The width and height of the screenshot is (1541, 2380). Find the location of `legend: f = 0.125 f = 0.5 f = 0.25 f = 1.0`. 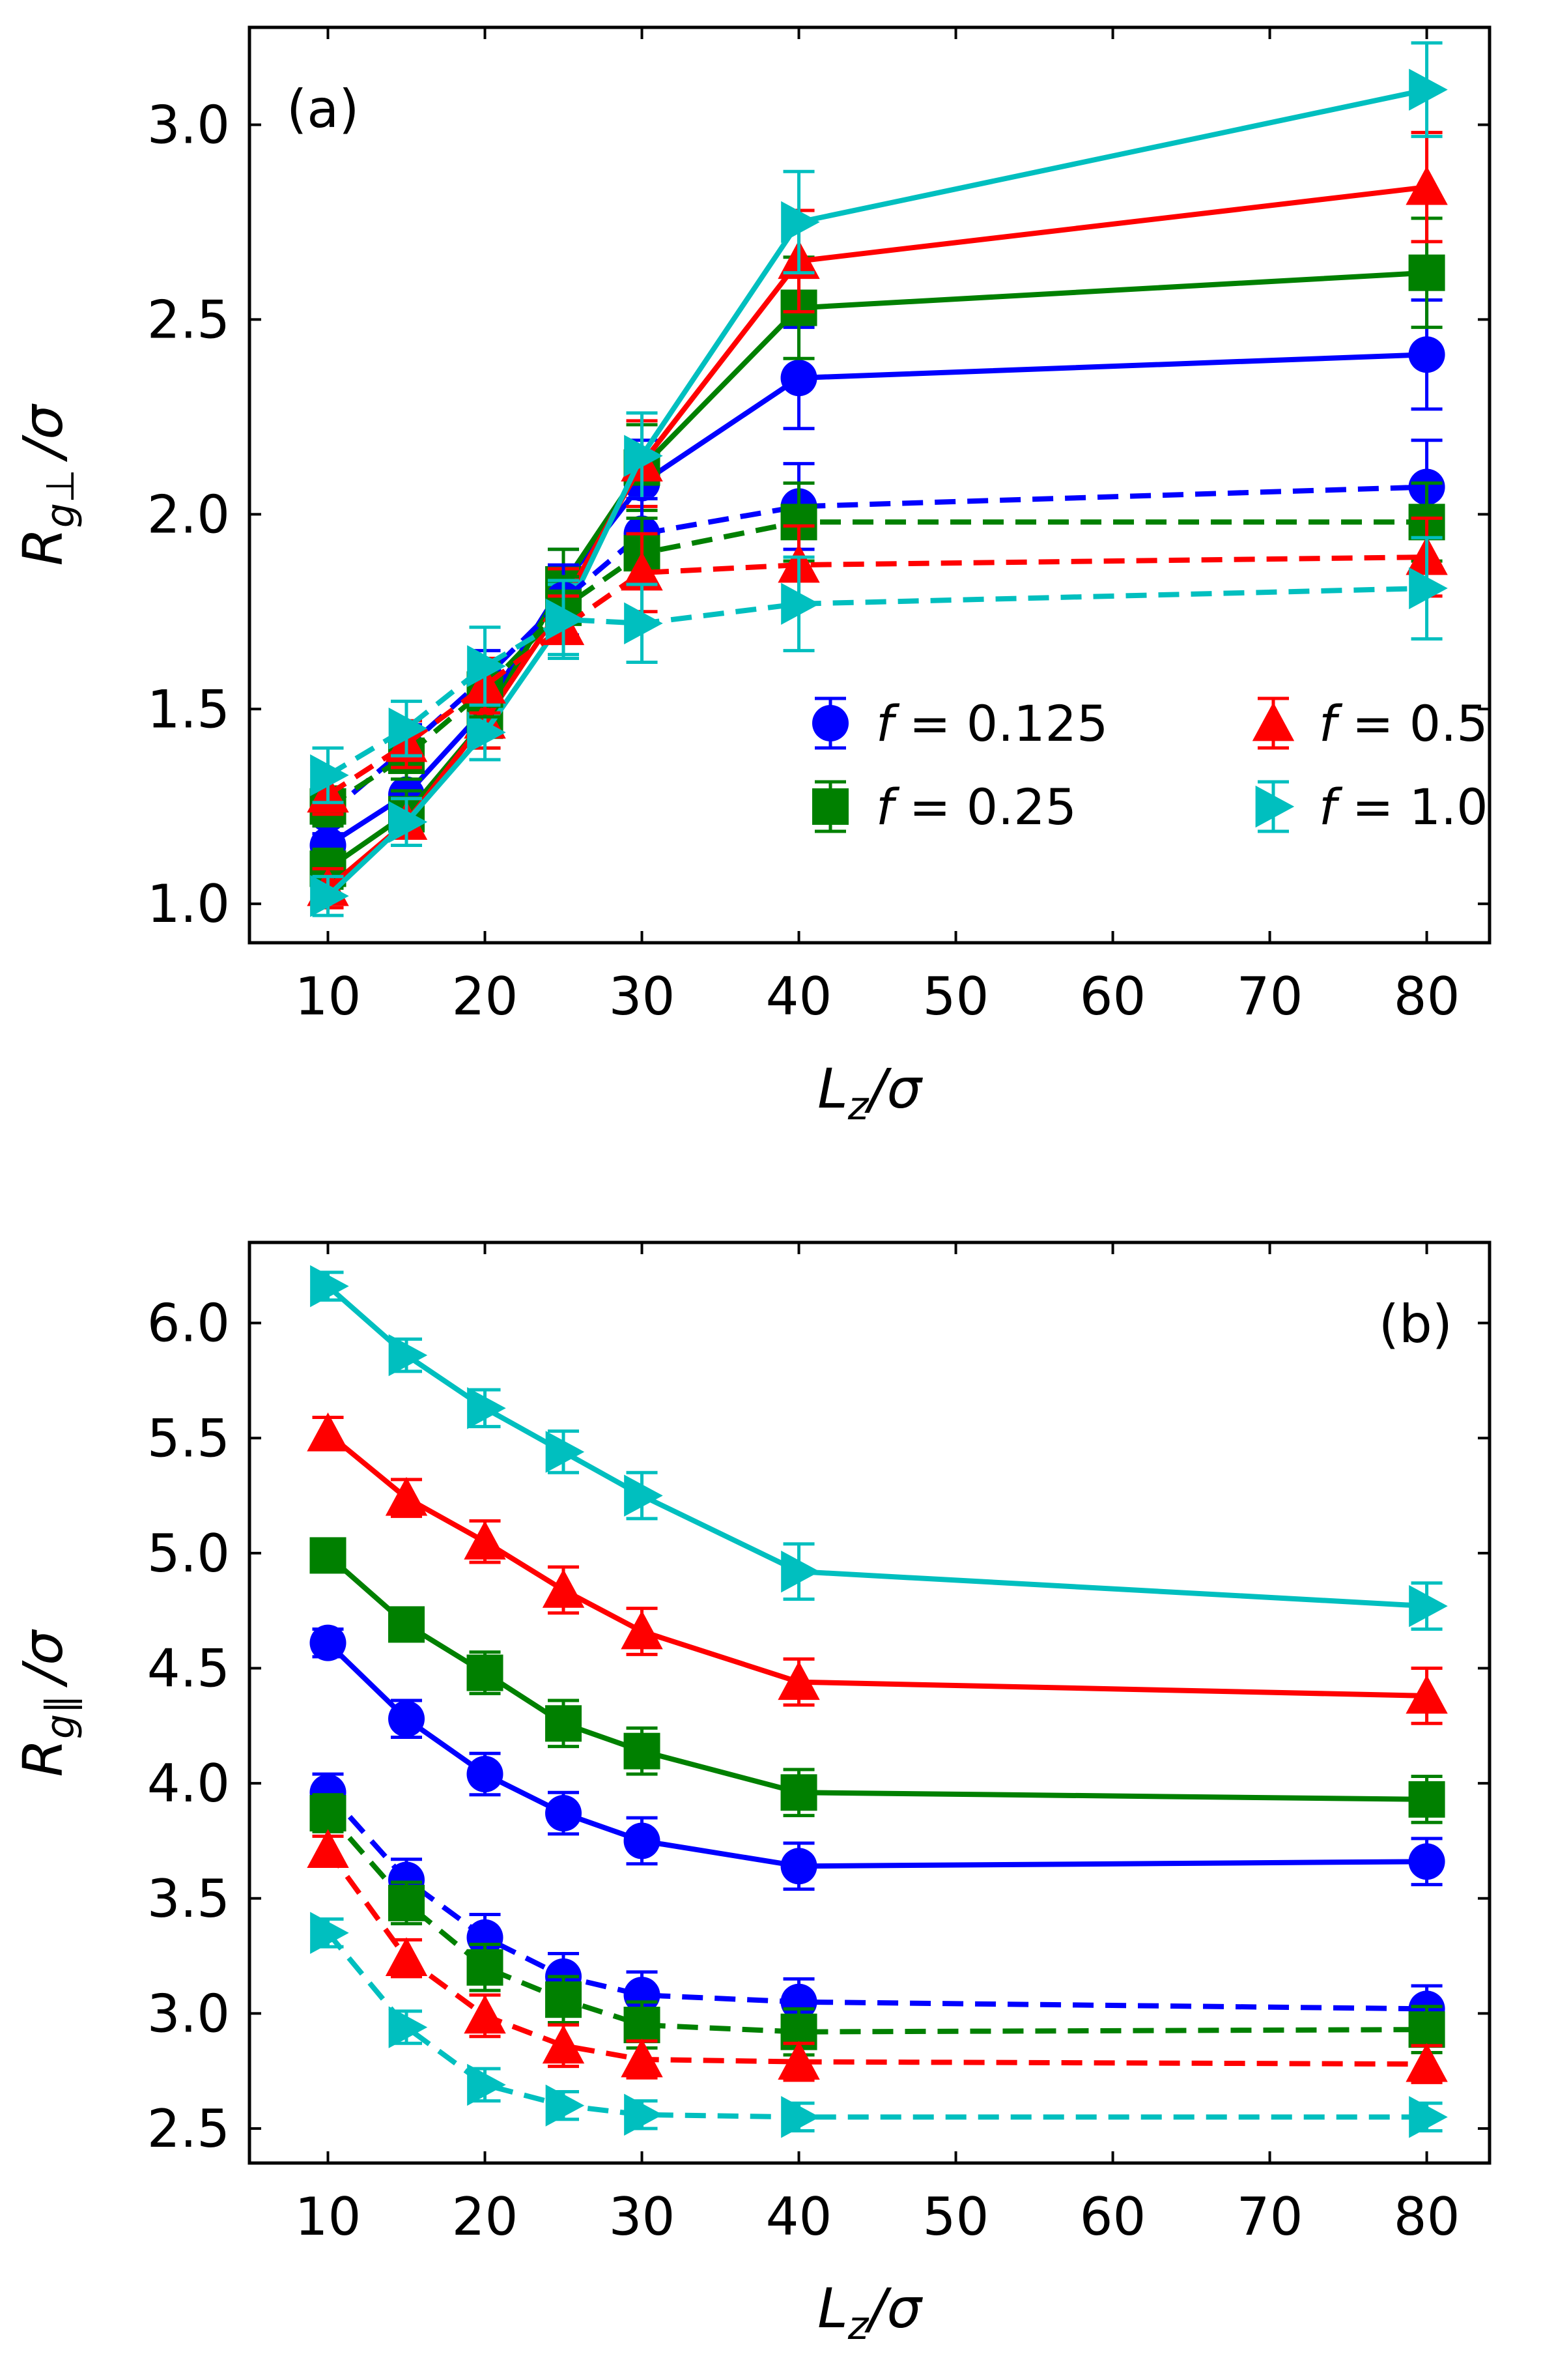

legend: f = 0.125 f = 0.5 f = 0.25 f = 1.0 is located at coordinates (1150, 766).